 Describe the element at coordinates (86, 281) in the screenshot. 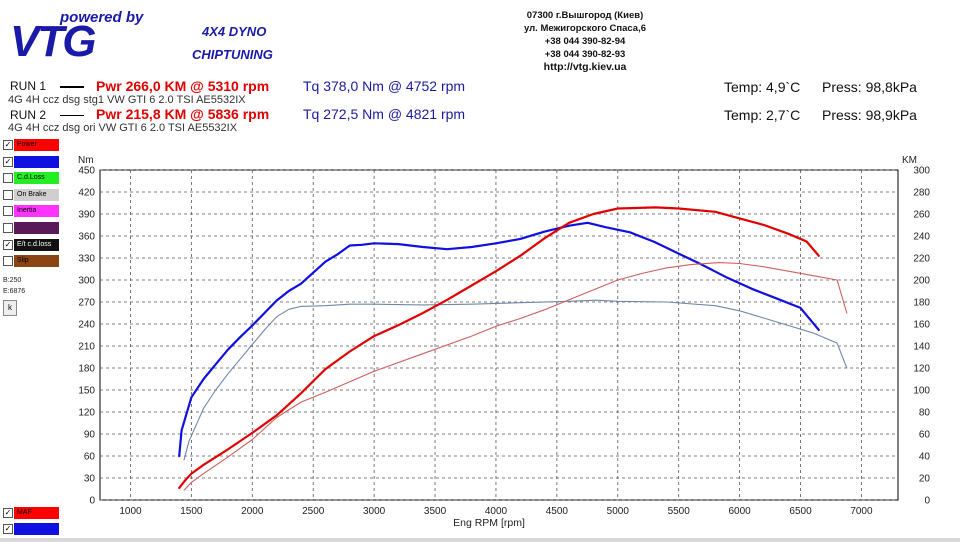

I see `y-left-tick-label: 300` at that location.